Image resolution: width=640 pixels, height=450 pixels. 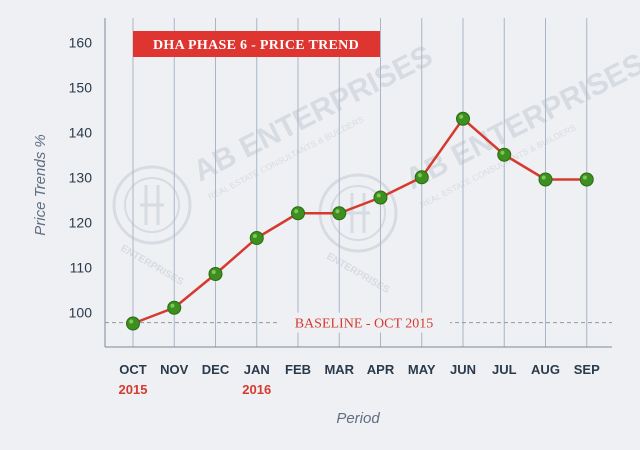 I want to click on y-tick-label: 140, so click(x=81, y=132).